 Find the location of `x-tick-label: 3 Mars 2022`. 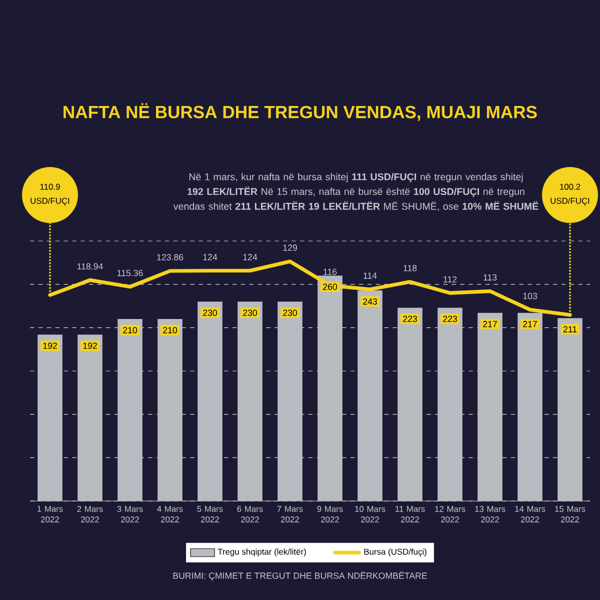

x-tick-label: 3 Mars 2022 is located at coordinates (130, 514).